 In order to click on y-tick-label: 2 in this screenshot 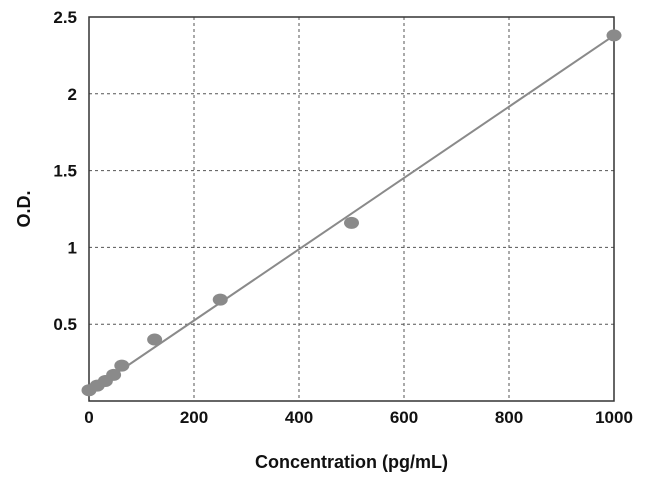, I will do `click(72, 94)`.